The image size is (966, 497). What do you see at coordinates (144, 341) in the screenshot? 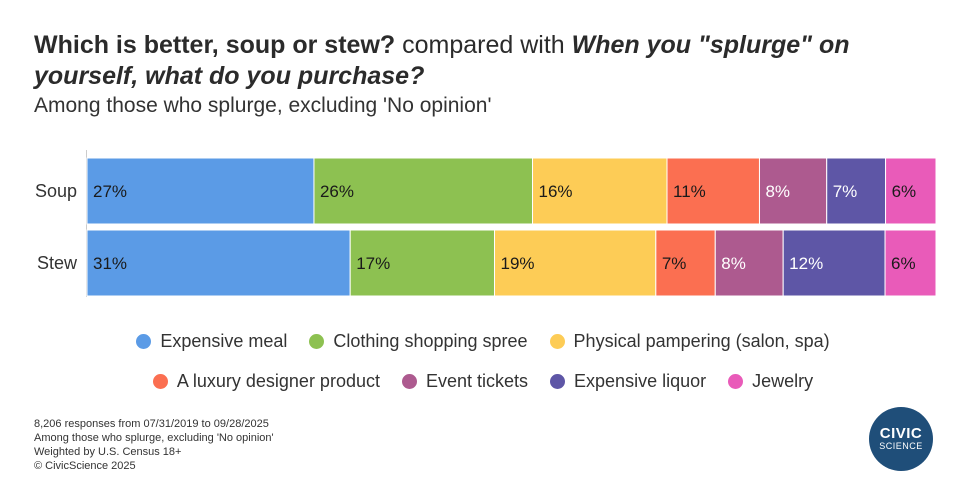
I see `legend-swatch-expensive-meal` at bounding box center [144, 341].